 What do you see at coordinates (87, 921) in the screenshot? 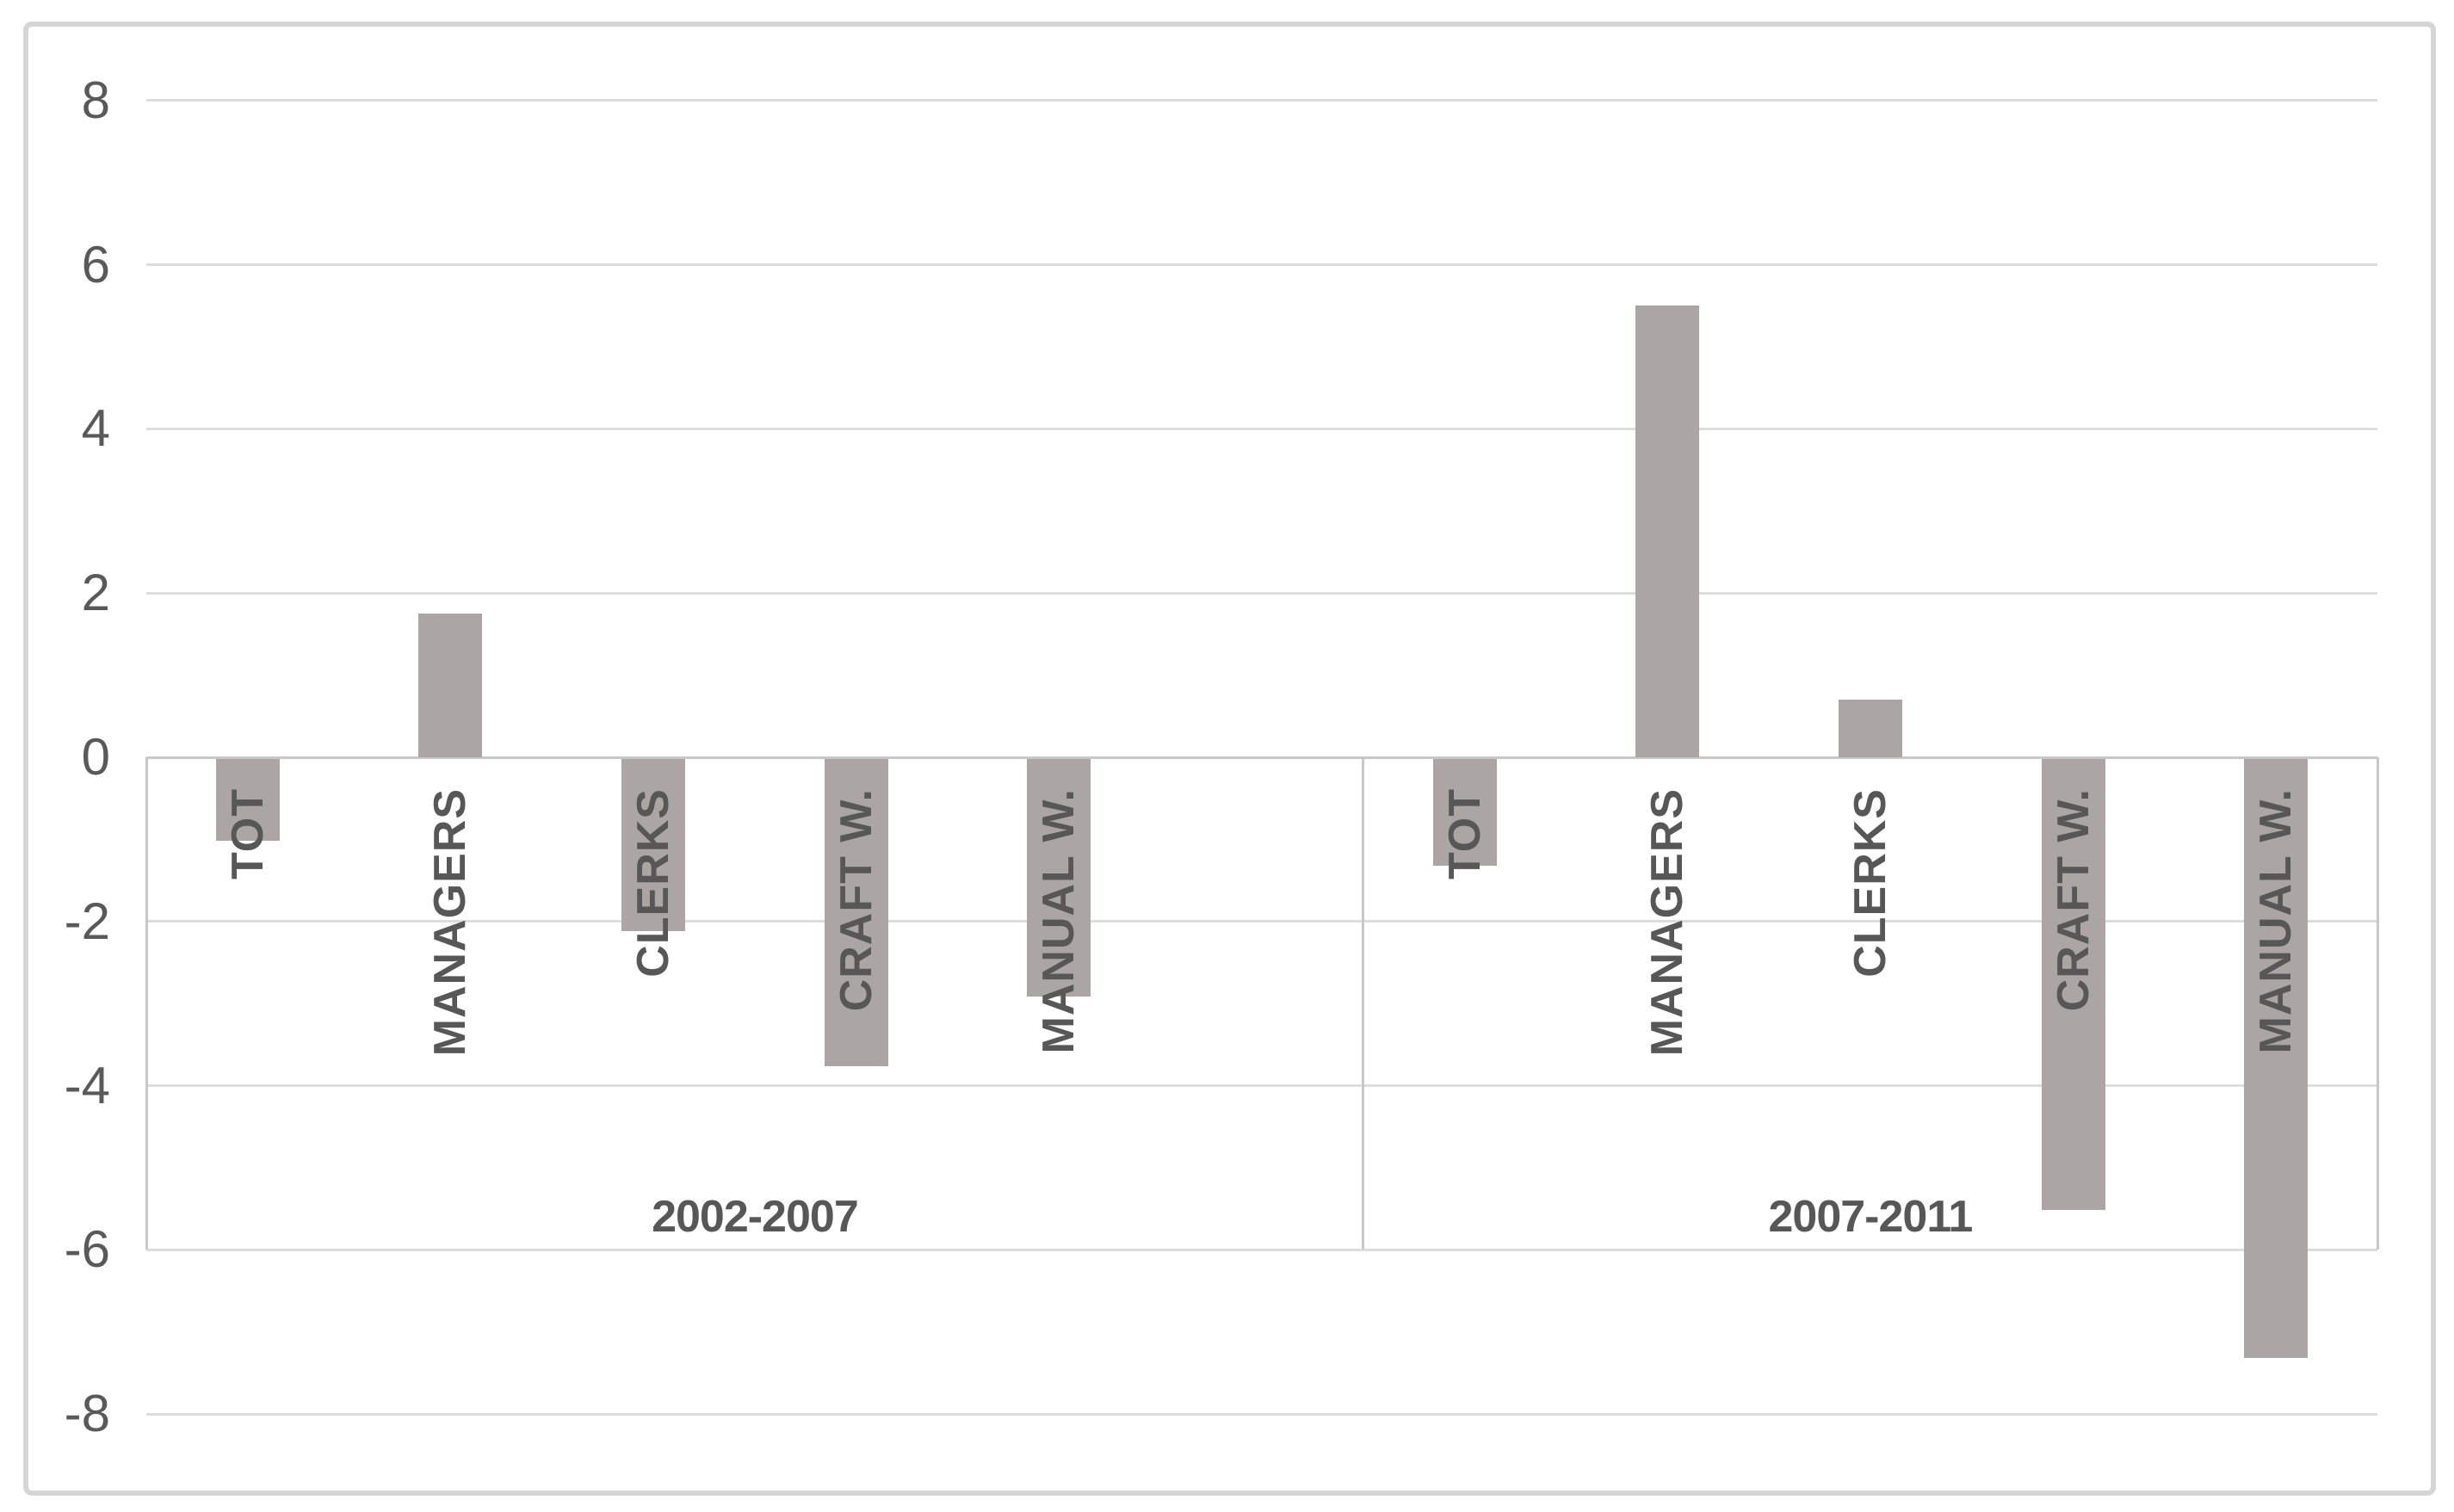
I see `y-axis-tick-label: -2` at bounding box center [87, 921].